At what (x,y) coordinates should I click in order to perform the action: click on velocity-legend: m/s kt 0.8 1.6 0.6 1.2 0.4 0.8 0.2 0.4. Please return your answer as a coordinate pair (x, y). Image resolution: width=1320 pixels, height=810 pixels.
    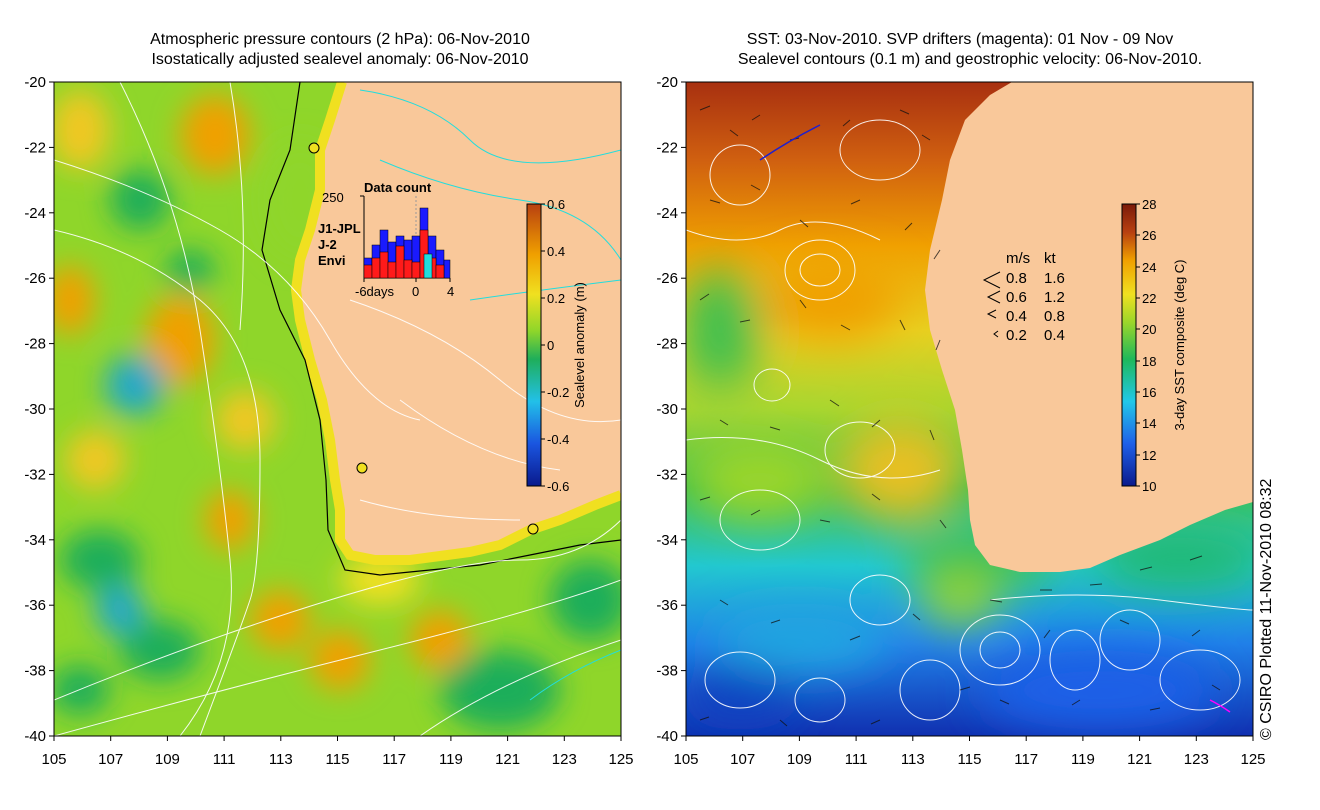
    Looking at the image, I should click on (1023, 297).